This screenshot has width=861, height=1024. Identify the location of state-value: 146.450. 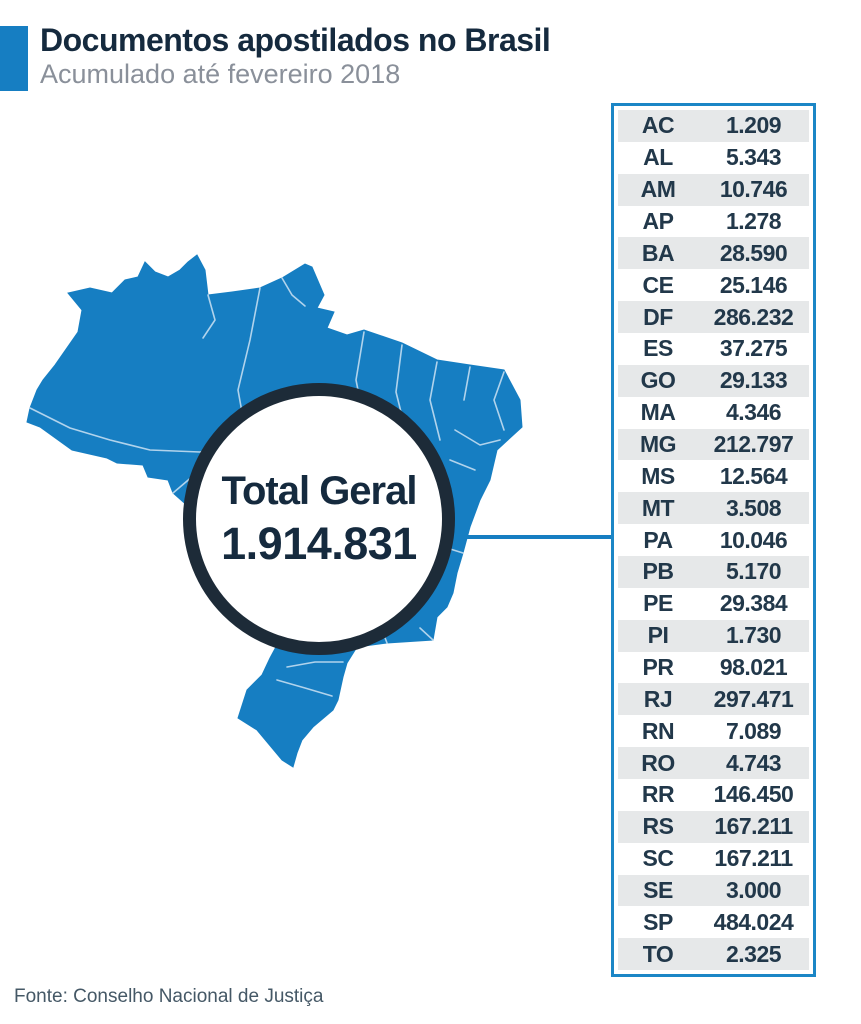
(753, 794).